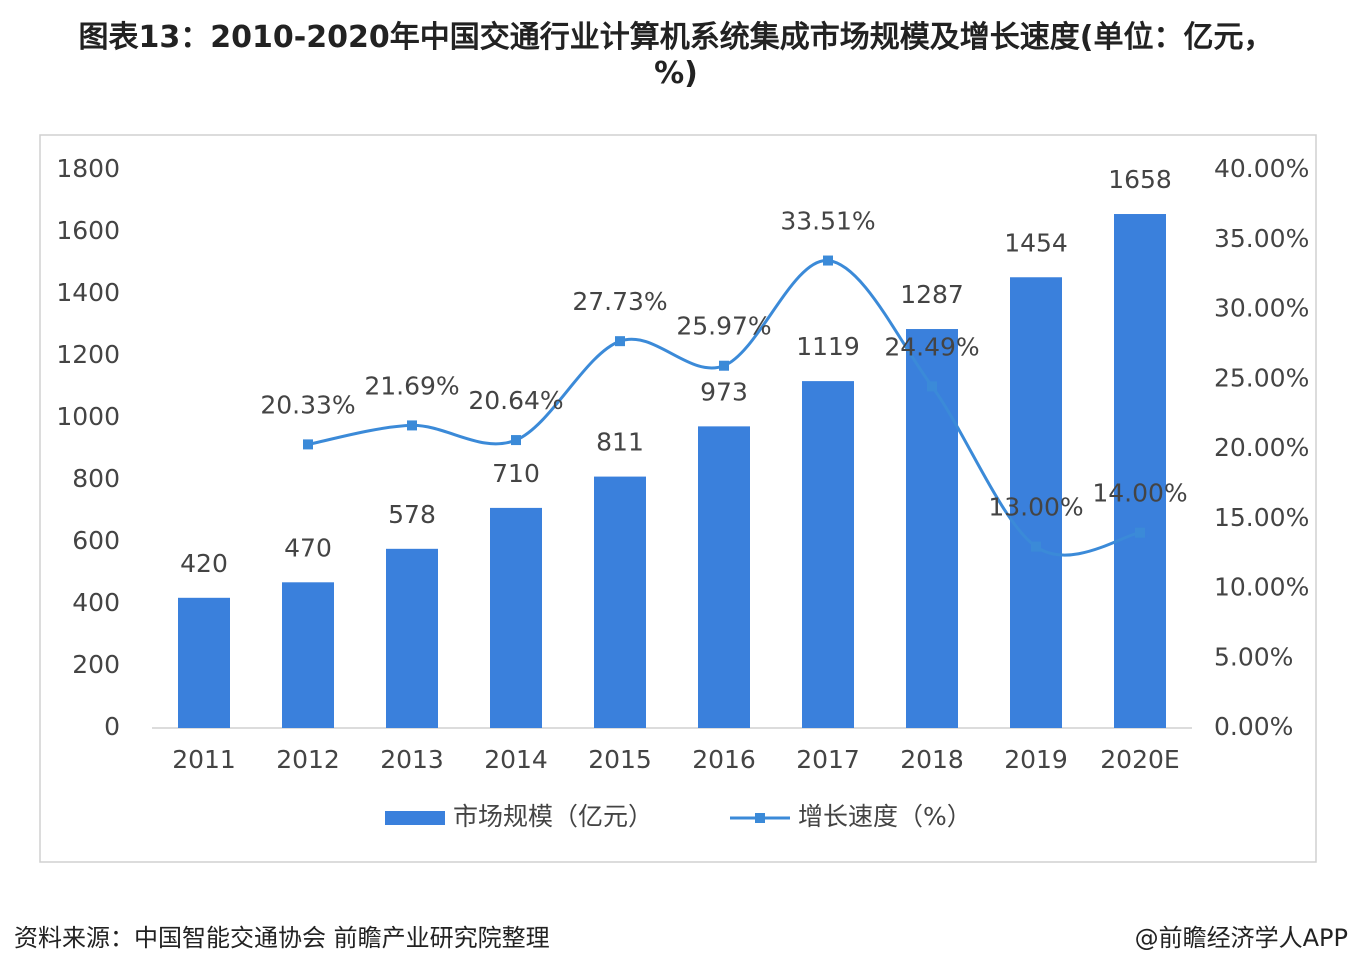  Describe the element at coordinates (724, 759) in the screenshot. I see `x-tick-label: 2016` at that location.